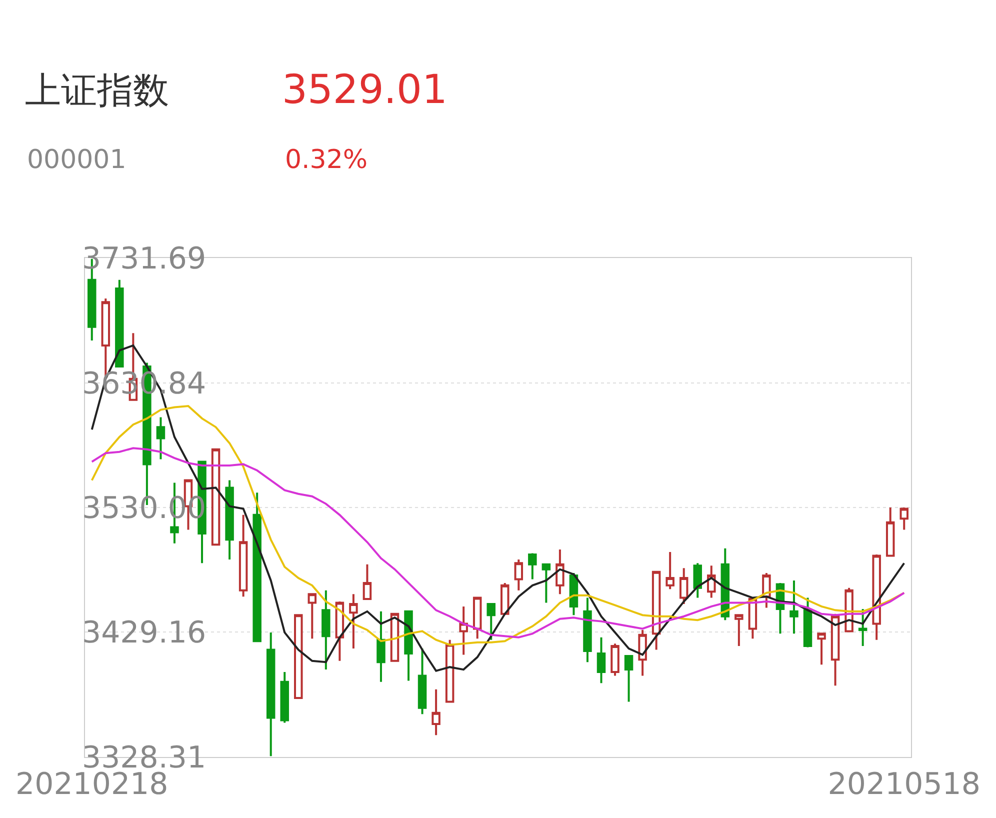 The height and width of the screenshot is (818, 996). Describe the element at coordinates (326, 160) in the screenshot. I see `text: 0.32%` at that location.